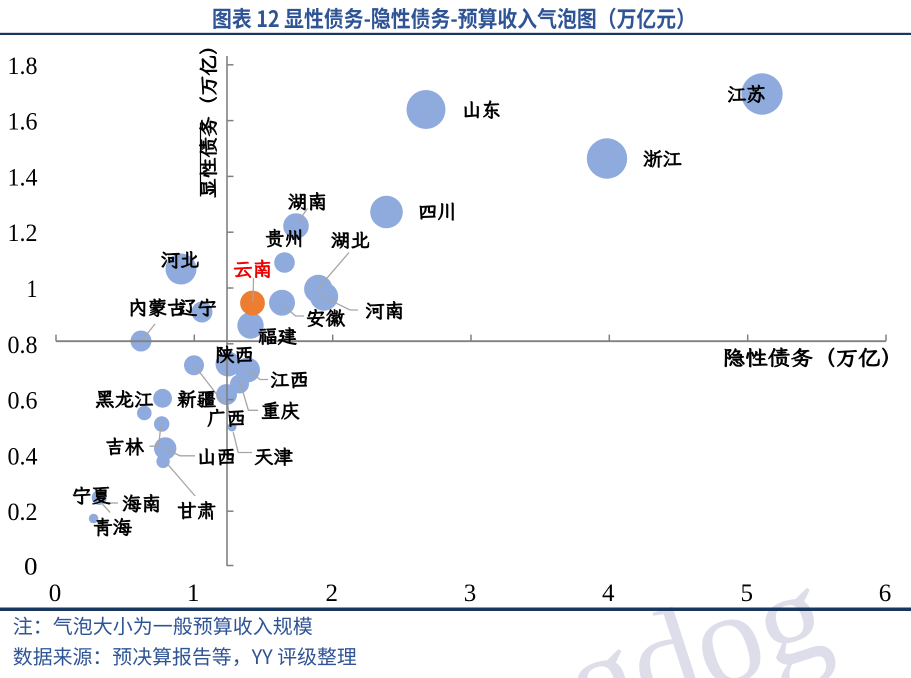 The width and height of the screenshot is (911, 678). I want to click on svg-text: 云南, so click(252, 269).